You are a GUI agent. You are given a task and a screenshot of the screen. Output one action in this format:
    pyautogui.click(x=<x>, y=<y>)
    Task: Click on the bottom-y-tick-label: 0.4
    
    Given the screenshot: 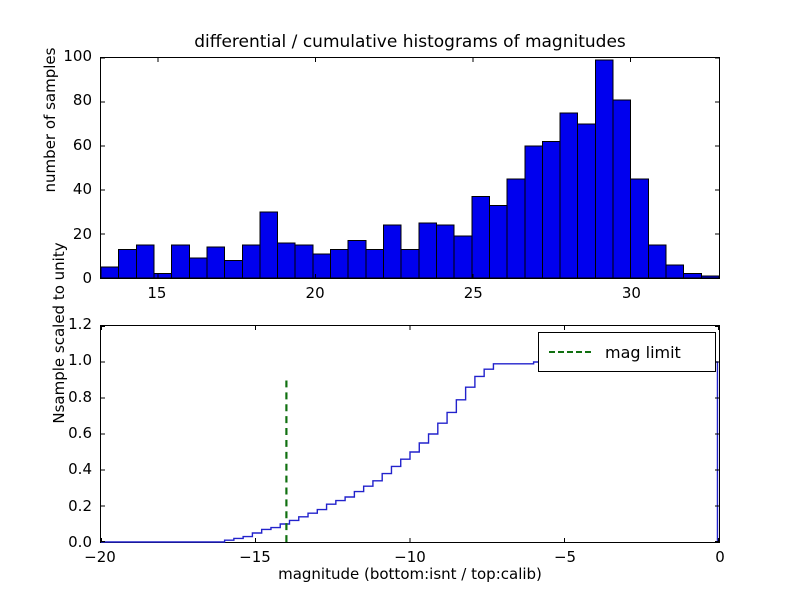 What is the action you would take?
    pyautogui.click(x=80, y=469)
    